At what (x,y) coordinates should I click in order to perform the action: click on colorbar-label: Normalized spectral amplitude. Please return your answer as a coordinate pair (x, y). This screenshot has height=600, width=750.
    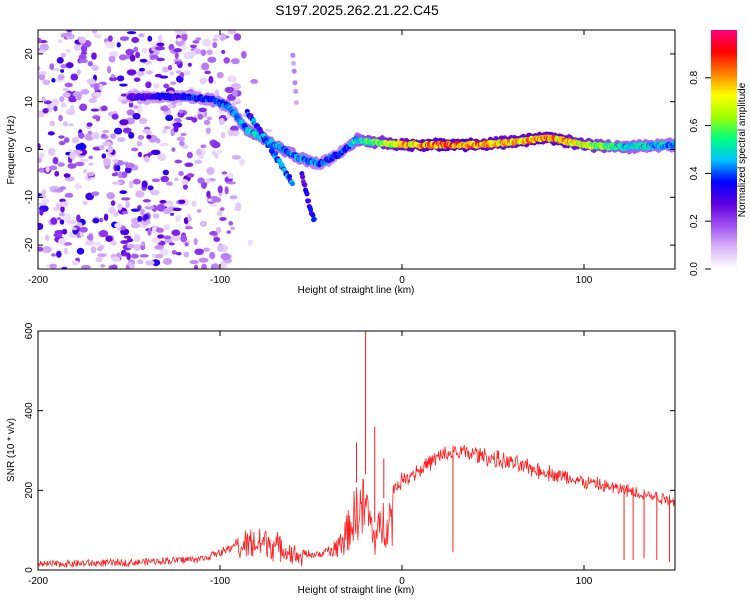
    Looking at the image, I should click on (742, 149).